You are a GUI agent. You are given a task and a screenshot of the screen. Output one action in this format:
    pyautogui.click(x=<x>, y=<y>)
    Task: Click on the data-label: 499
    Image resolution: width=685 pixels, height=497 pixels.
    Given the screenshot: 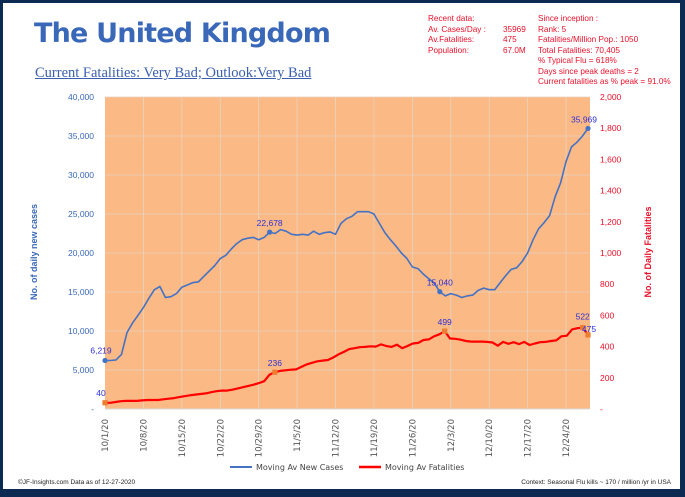 What is the action you would take?
    pyautogui.click(x=445, y=322)
    